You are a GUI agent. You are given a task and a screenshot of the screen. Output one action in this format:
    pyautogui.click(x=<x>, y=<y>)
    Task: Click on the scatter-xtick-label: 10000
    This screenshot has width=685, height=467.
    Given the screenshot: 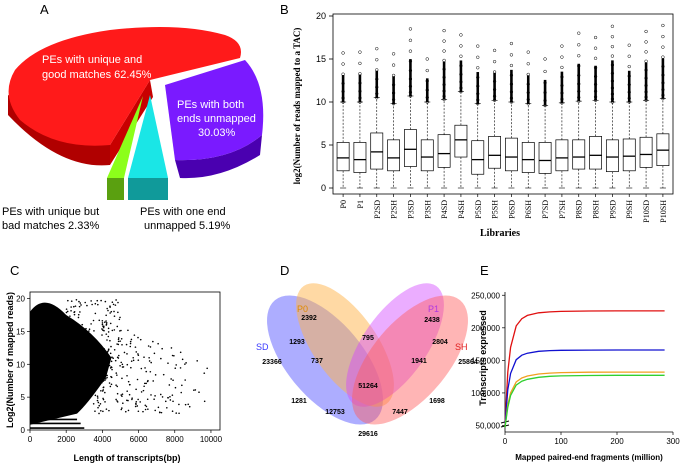 What is the action you would take?
    pyautogui.click(x=211, y=439)
    